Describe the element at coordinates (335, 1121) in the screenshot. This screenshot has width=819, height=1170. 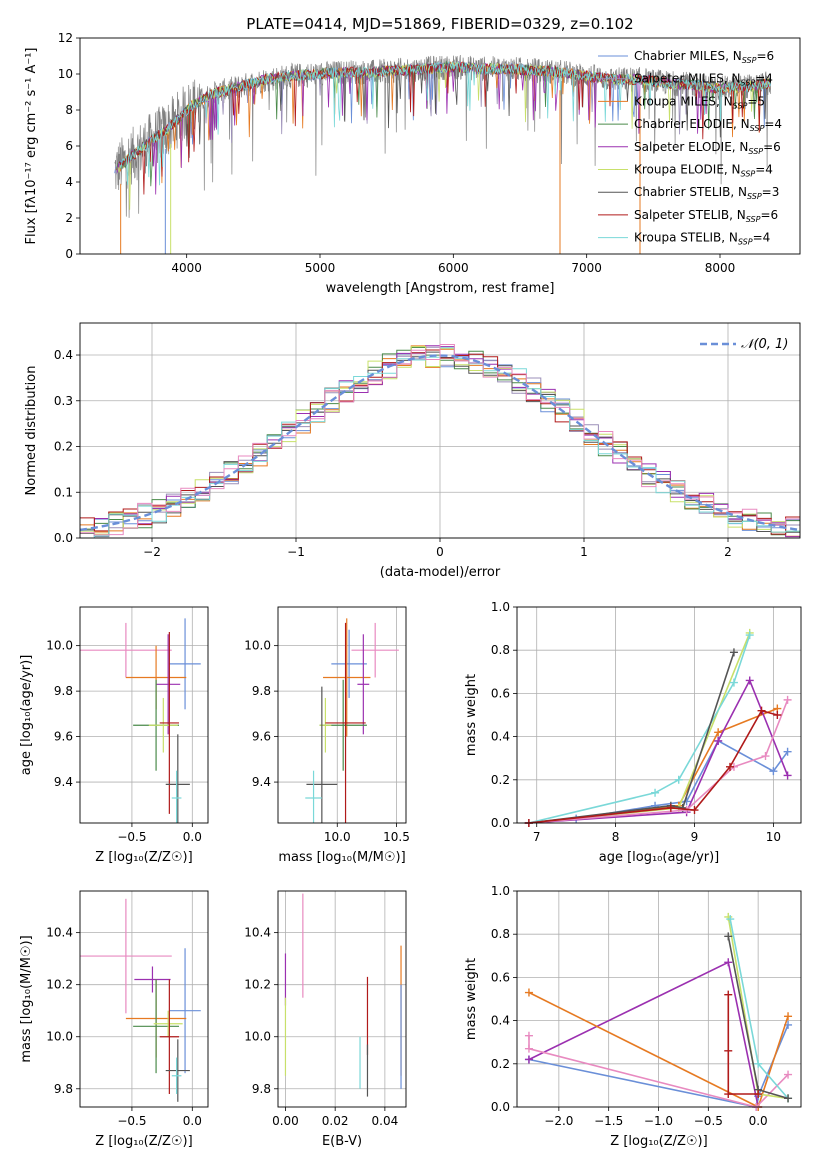
I see `x-tick-label: 0.02` at that location.